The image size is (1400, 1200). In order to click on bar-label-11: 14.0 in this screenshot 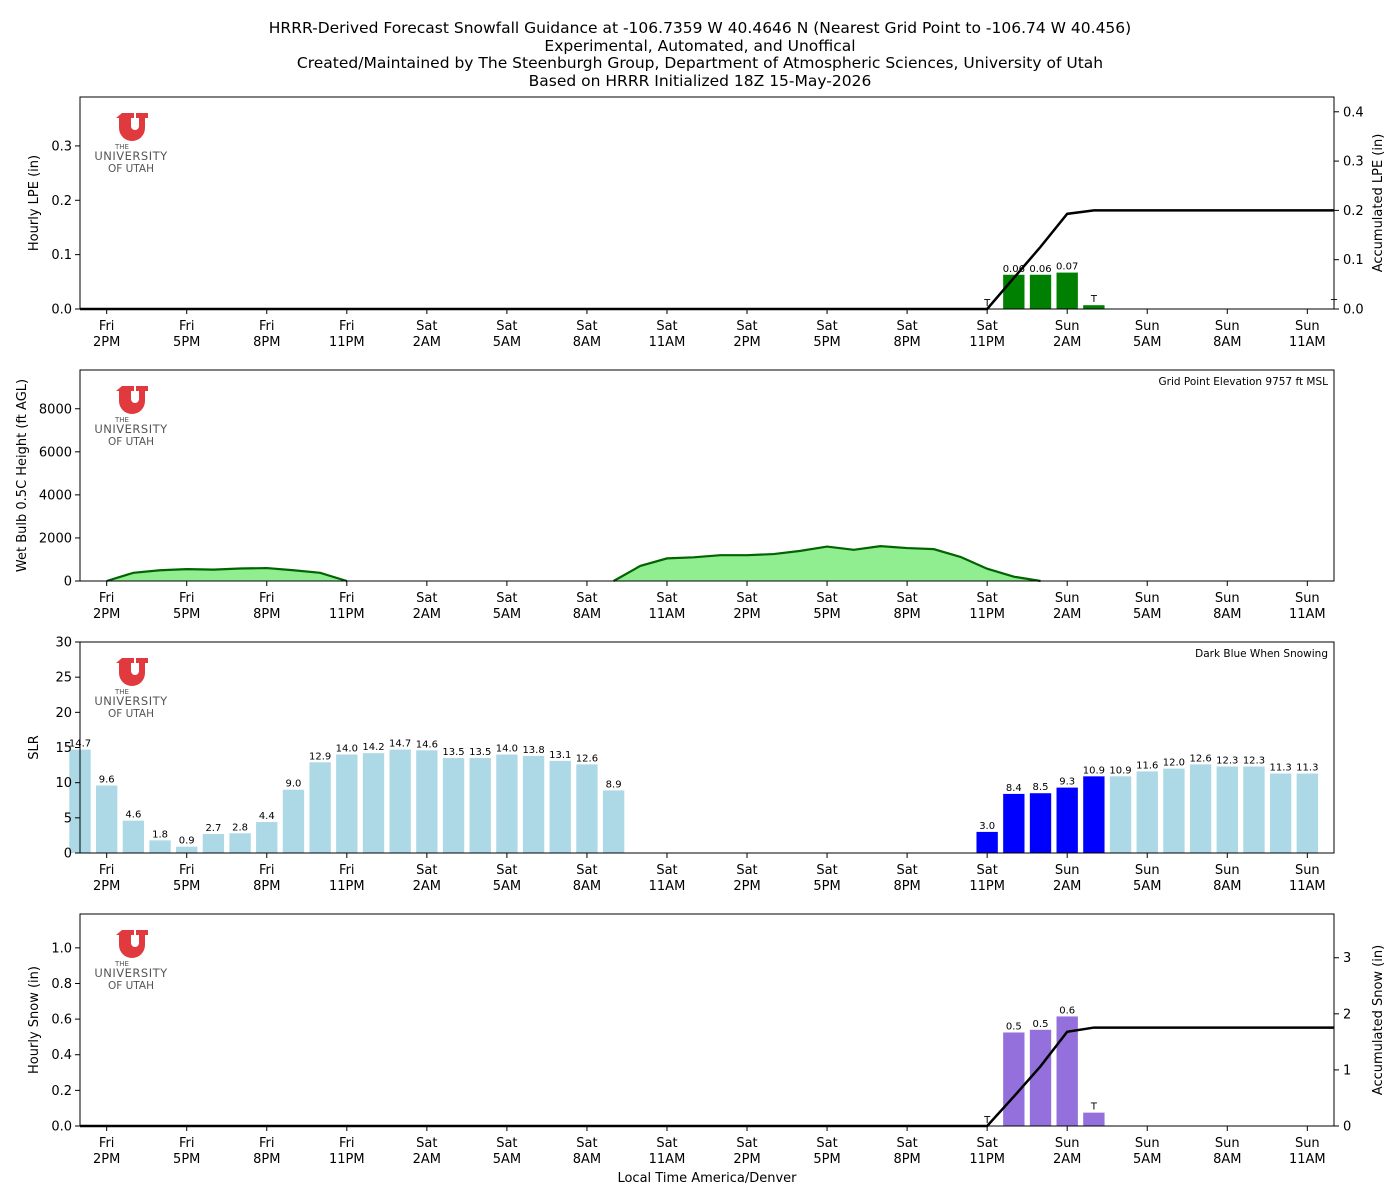, I will do `click(347, 749)`.